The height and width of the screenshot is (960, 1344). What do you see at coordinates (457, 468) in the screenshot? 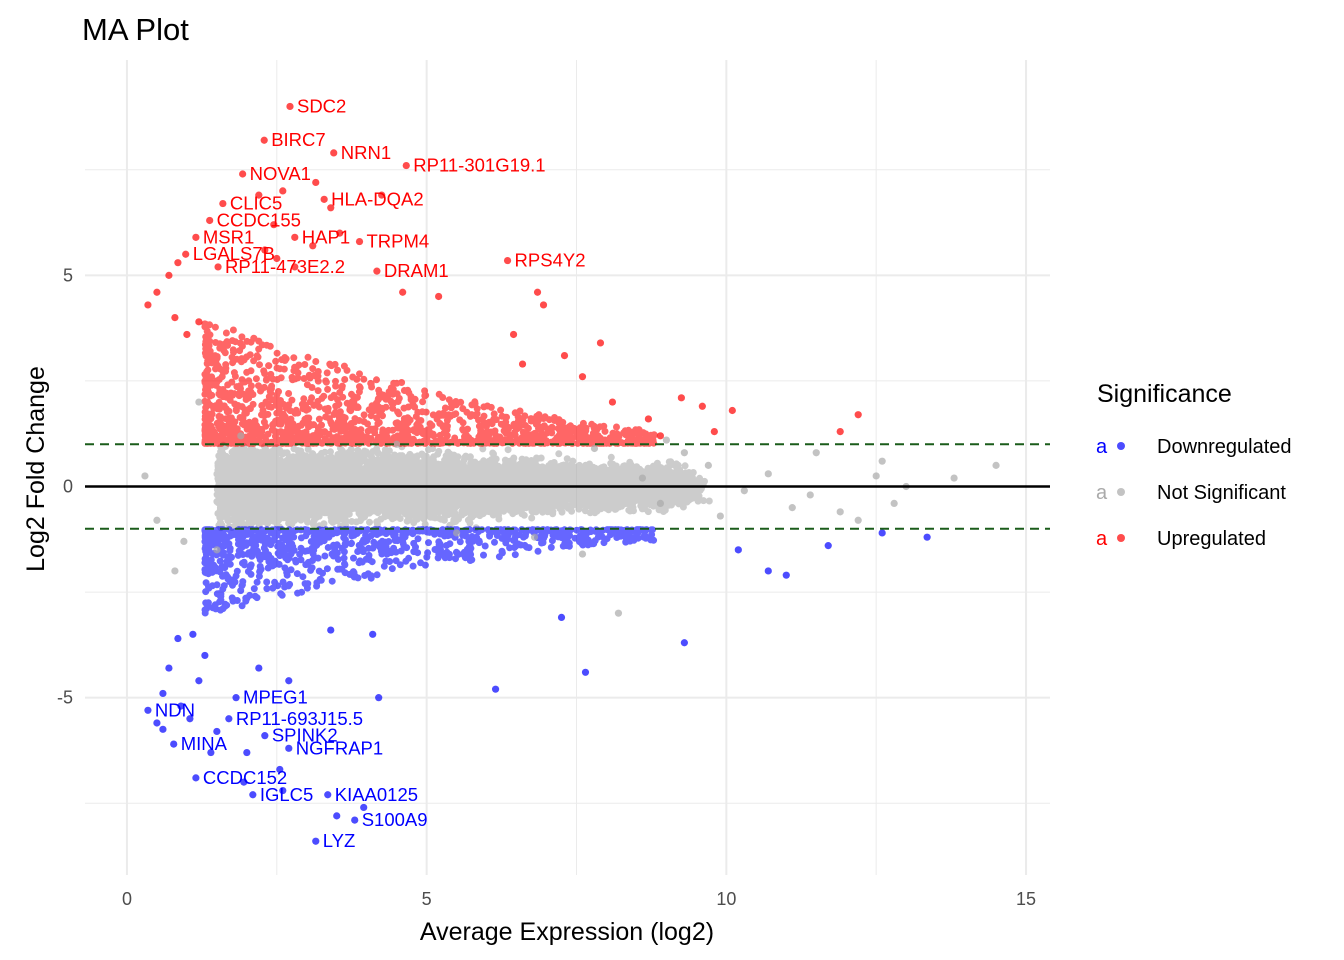
I see `not-significant-point-cloud` at bounding box center [457, 468].